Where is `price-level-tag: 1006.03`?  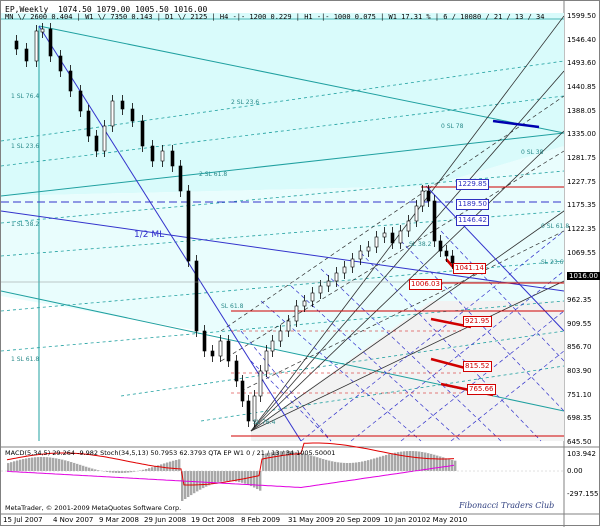
price-level-tag: 1006.03 is located at coordinates (425, 284).